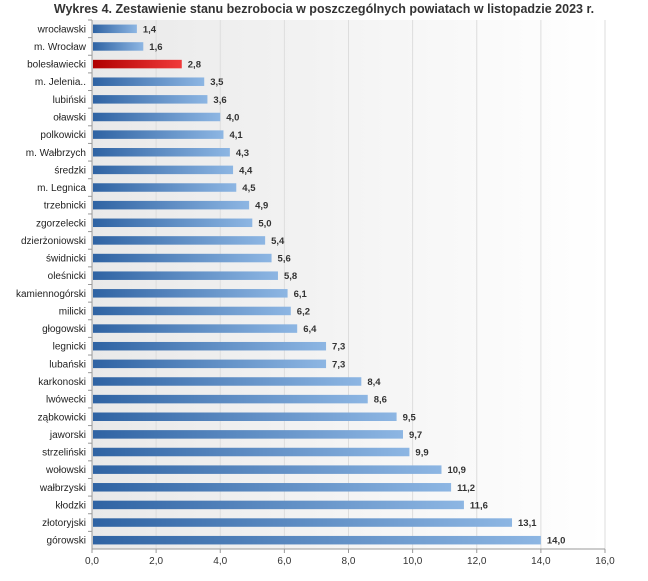  Describe the element at coordinates (220, 561) in the screenshot. I see `x-tick-label: 4,0` at that location.